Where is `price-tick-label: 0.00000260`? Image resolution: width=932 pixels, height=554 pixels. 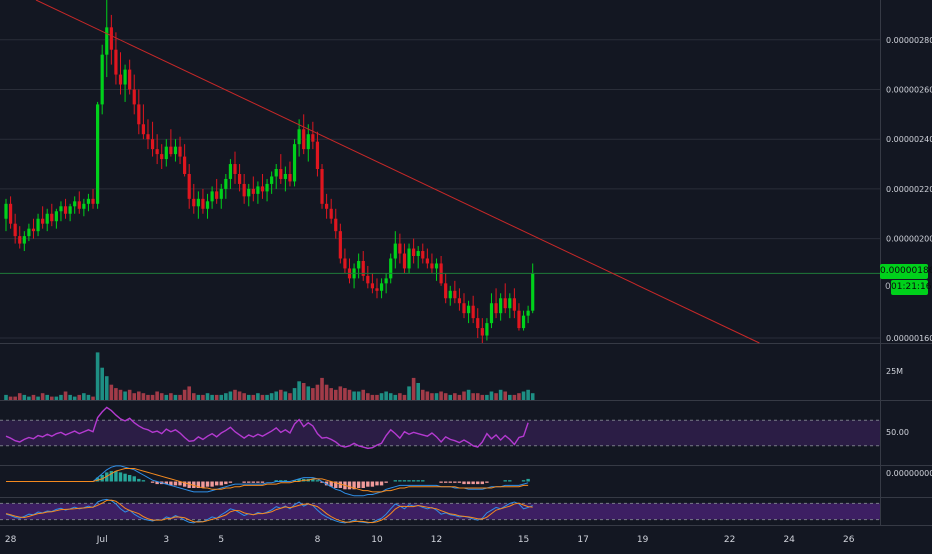 price-tick-label: 0.00000260 is located at coordinates (909, 89).